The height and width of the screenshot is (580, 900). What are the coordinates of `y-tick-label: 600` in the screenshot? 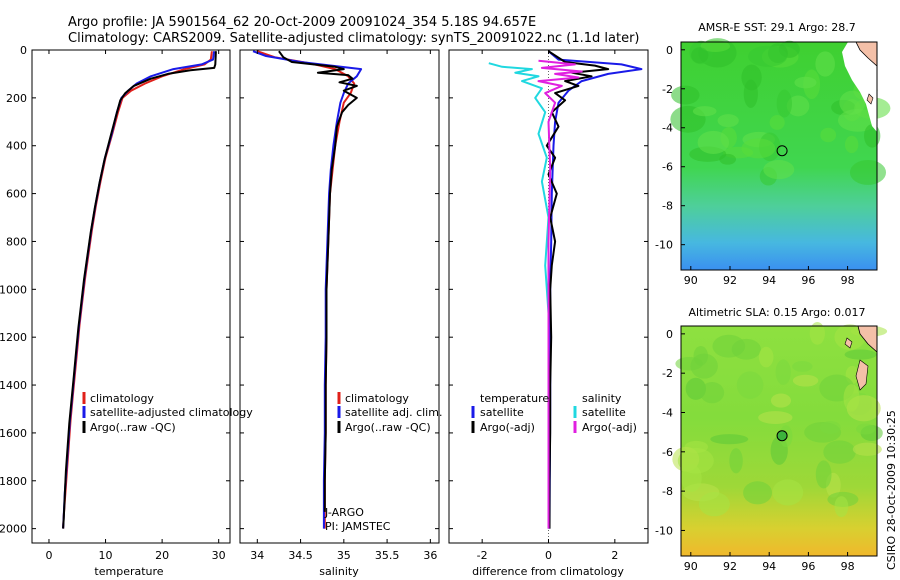 It's located at (16, 194).